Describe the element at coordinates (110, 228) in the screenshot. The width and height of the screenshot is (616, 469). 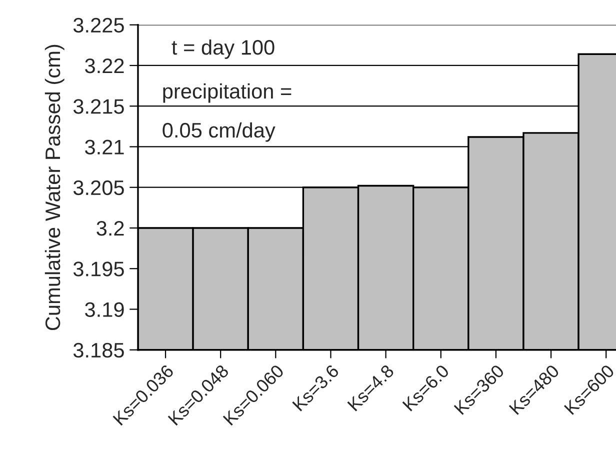
I see `y-tick-label: 3.2` at that location.